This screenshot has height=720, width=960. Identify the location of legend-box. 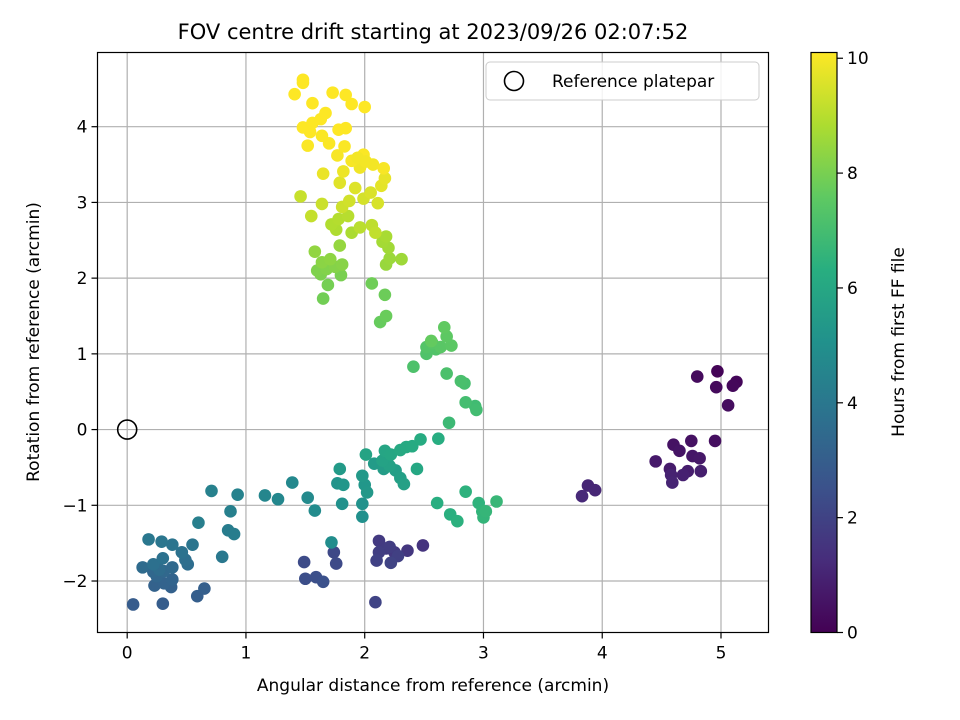
(622, 81).